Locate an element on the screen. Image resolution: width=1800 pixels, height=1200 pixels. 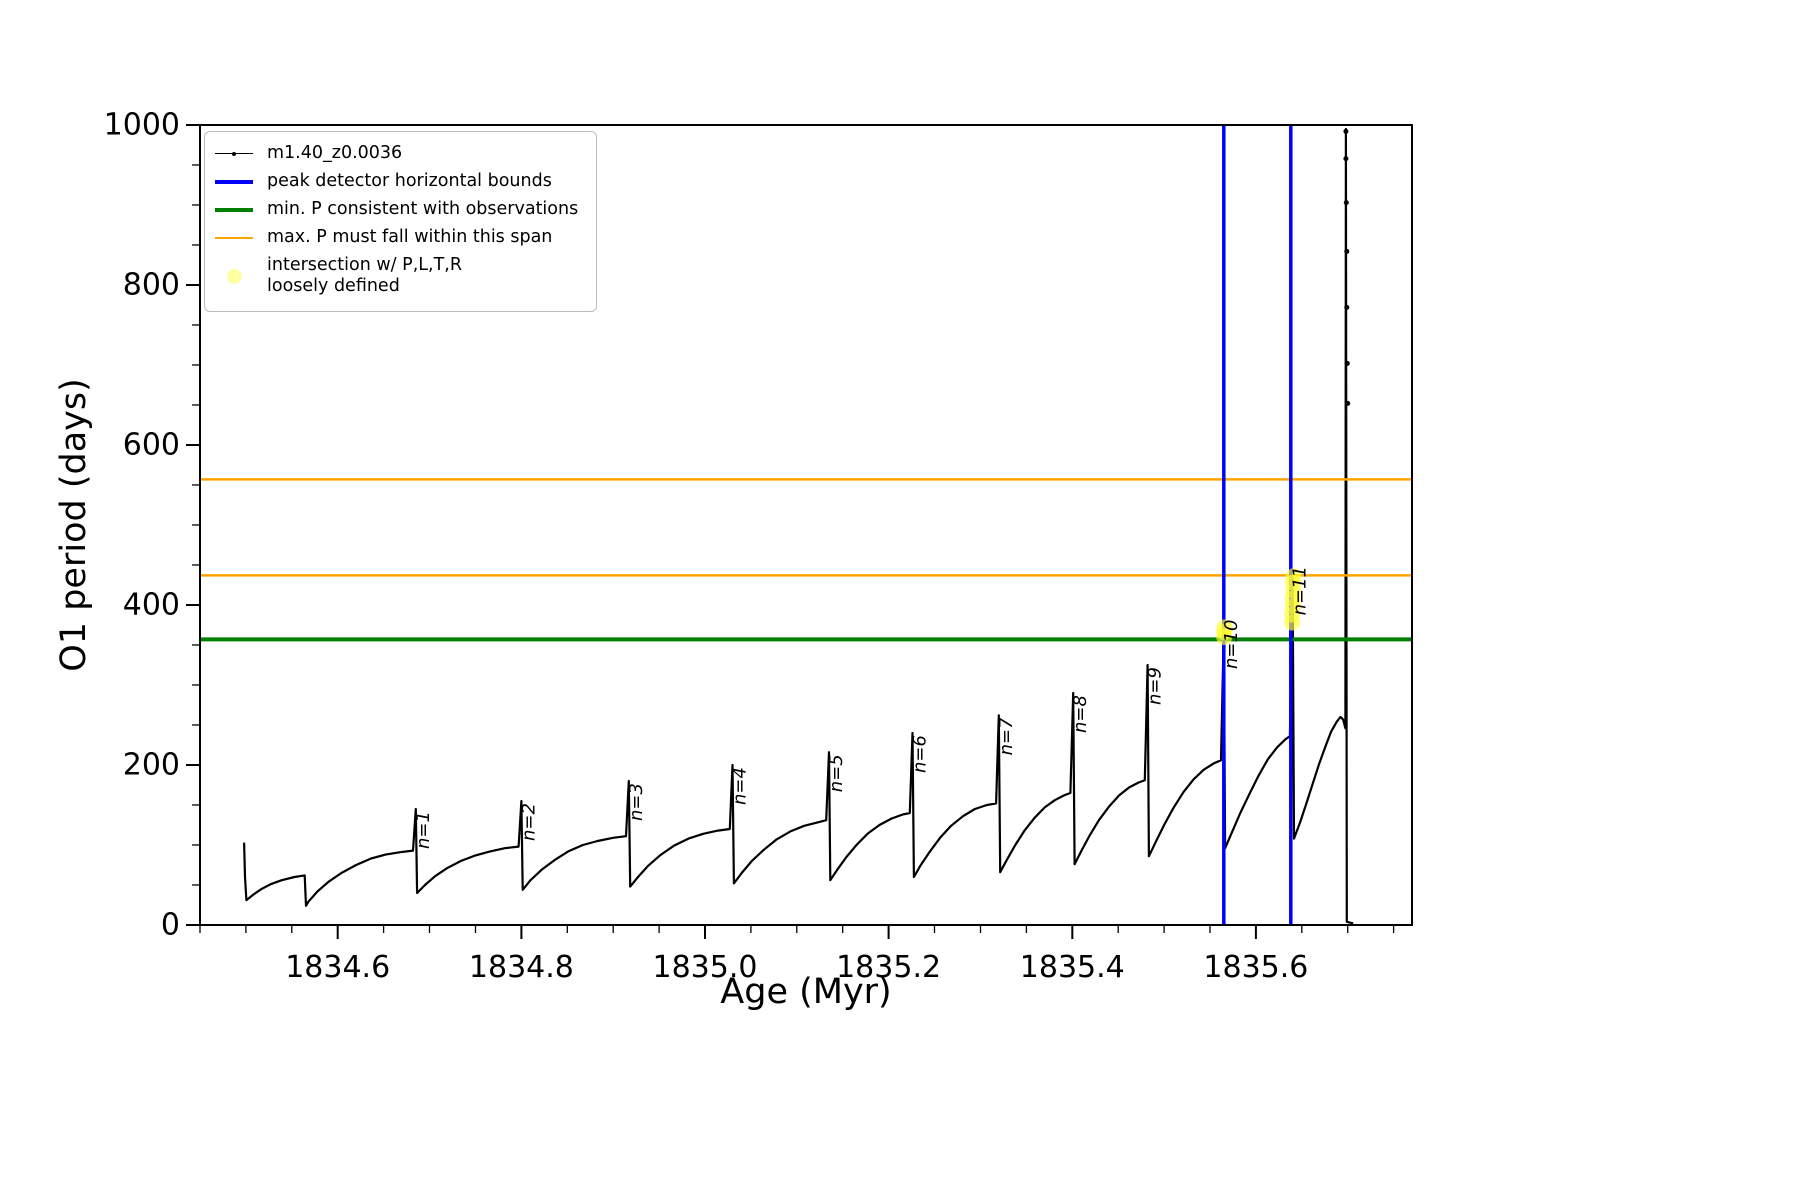
peak-label: n=2 is located at coordinates (528, 822).